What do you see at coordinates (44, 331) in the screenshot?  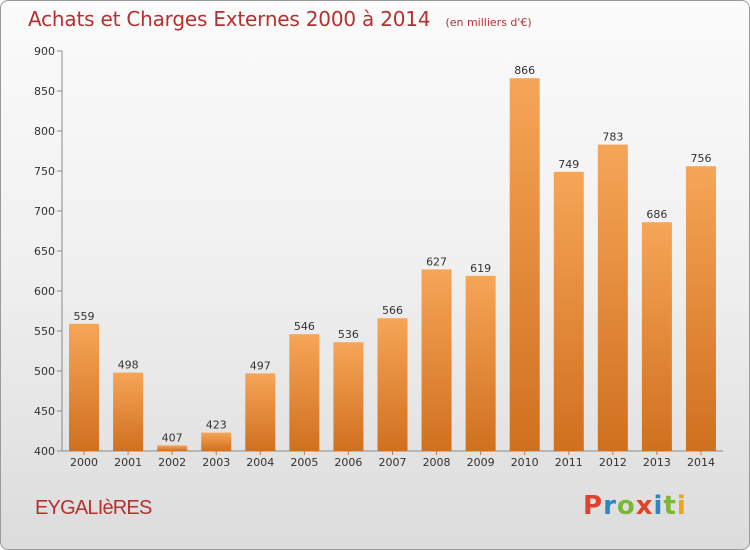 I see `y-tick-label: 550` at bounding box center [44, 331].